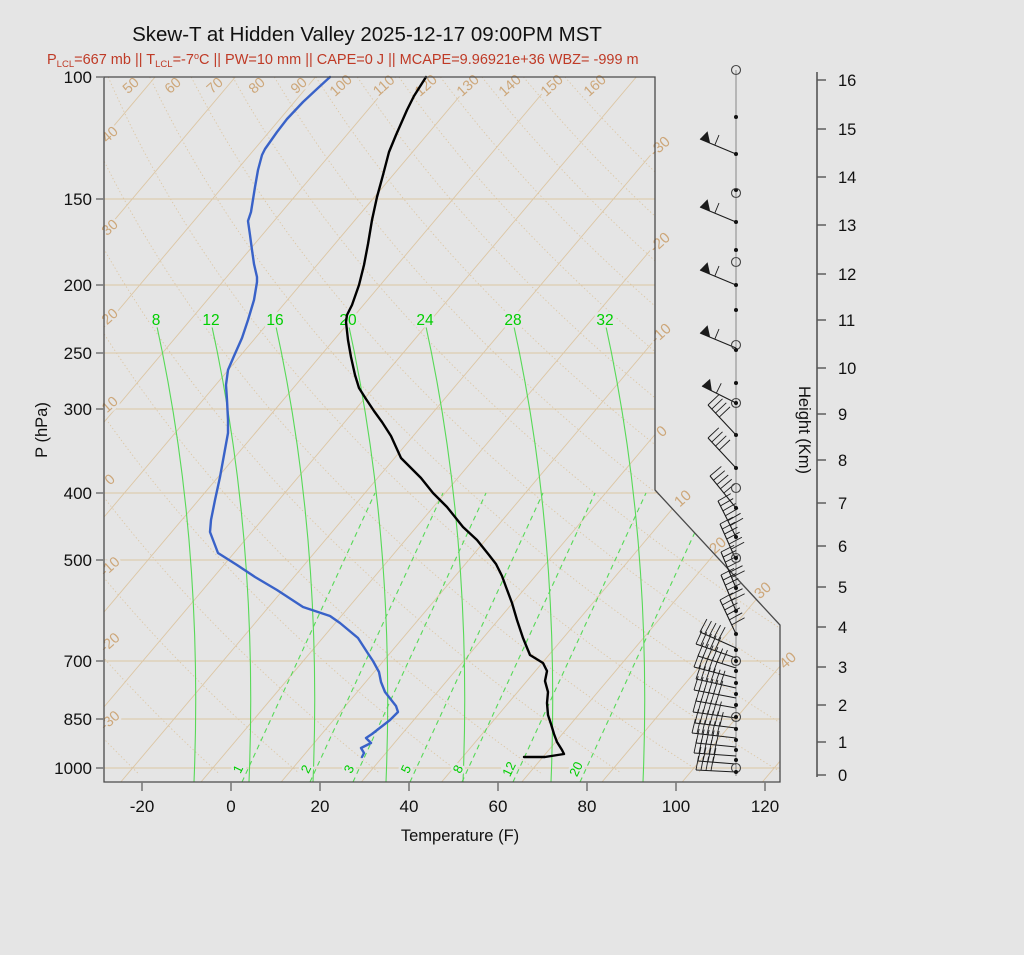  Describe the element at coordinates (409, 806) in the screenshot. I see `temperature-tick-label: 40` at that location.